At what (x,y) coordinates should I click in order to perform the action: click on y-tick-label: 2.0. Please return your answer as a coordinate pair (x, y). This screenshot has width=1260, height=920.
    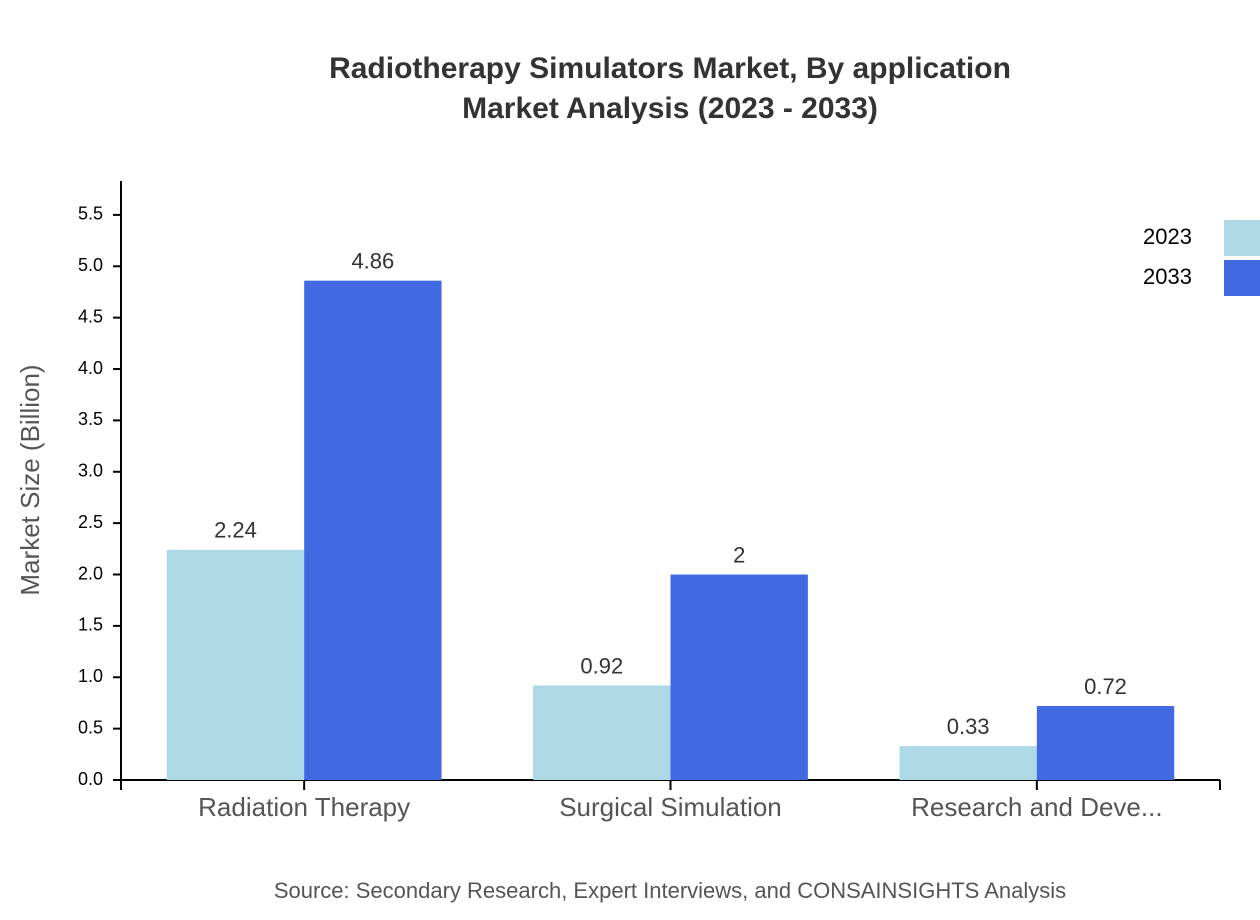
    Looking at the image, I should click on (90, 573).